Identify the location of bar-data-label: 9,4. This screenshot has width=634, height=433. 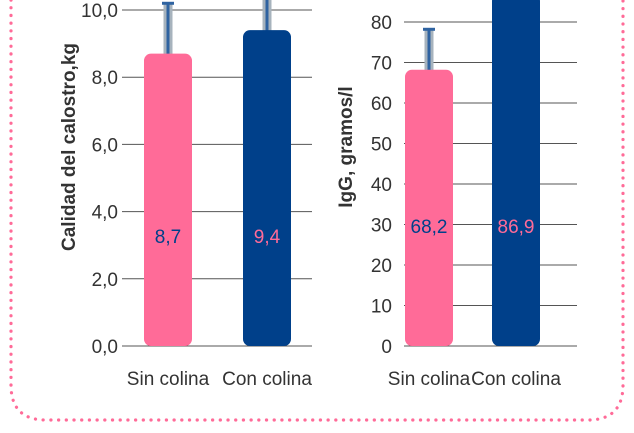
(267, 237).